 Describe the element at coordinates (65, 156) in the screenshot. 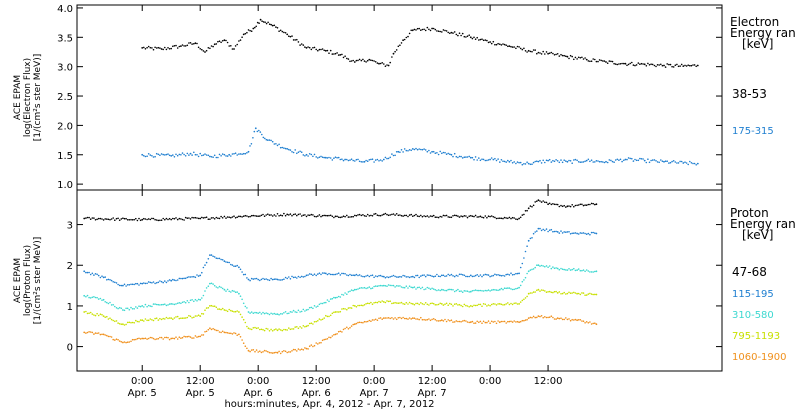

I see `y-tick-label: 1.5` at that location.